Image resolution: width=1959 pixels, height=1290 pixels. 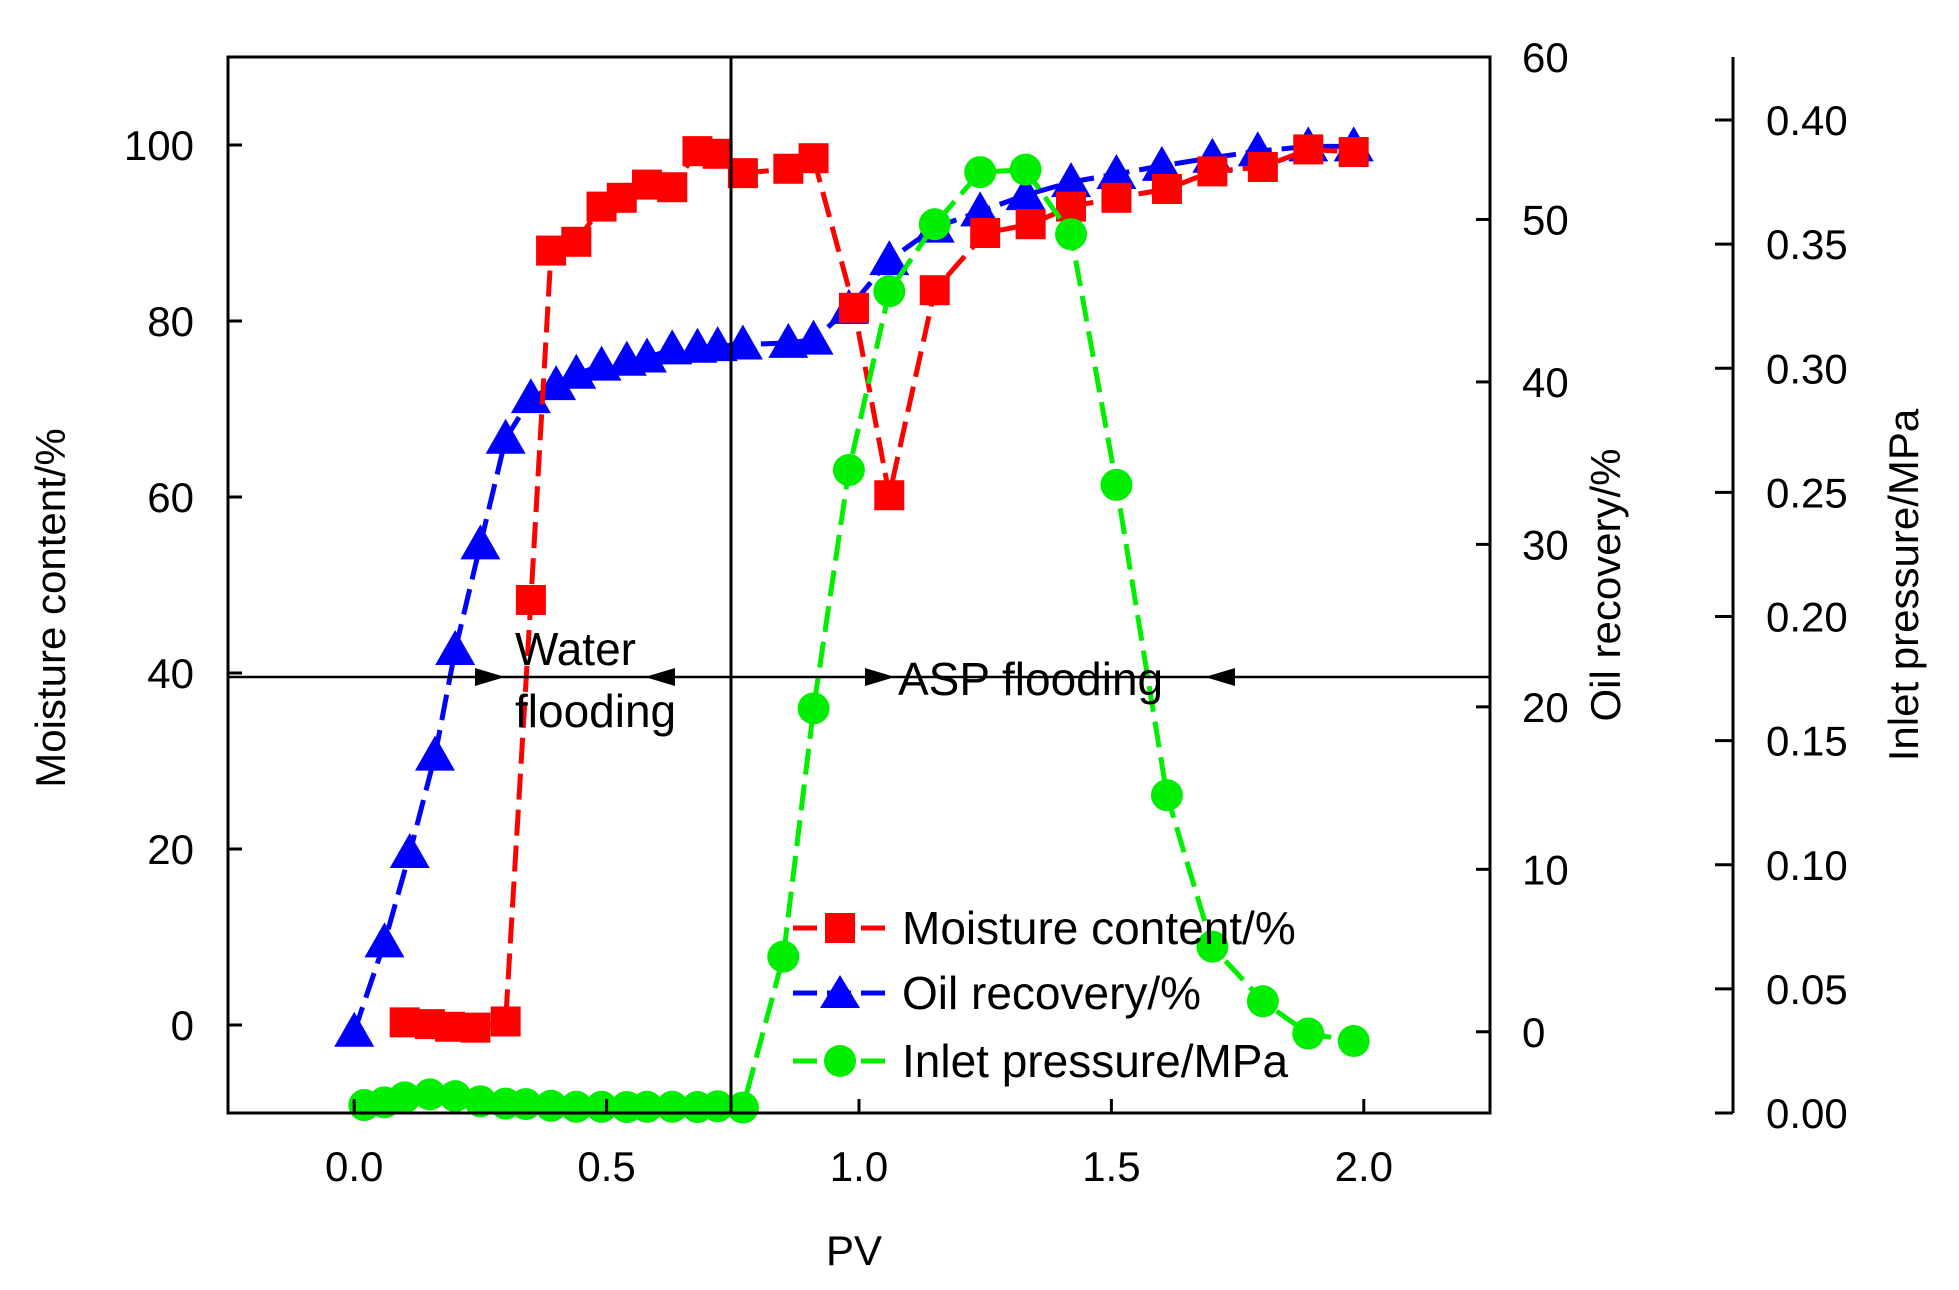 What do you see at coordinates (1545, 869) in the screenshot?
I see `right1-tick-label: 10` at bounding box center [1545, 869].